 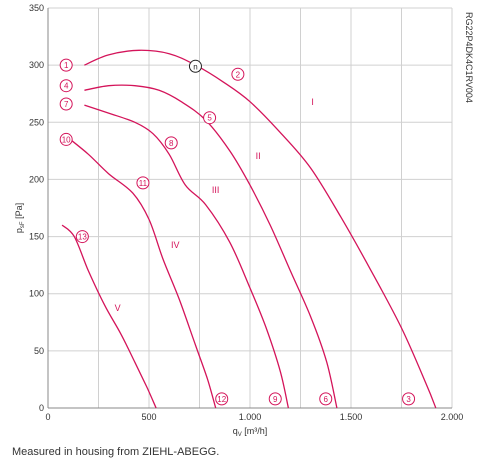 What do you see at coordinates (250, 432) in the screenshot?
I see `x-axis-label: qV [m³/h]` at bounding box center [250, 432].